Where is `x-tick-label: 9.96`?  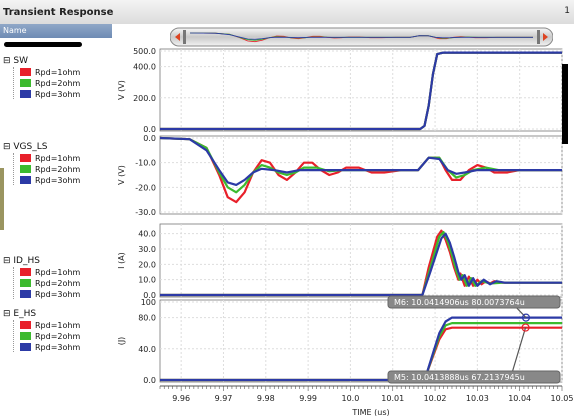
x-tick-label: 9.96 is located at coordinates (181, 398).